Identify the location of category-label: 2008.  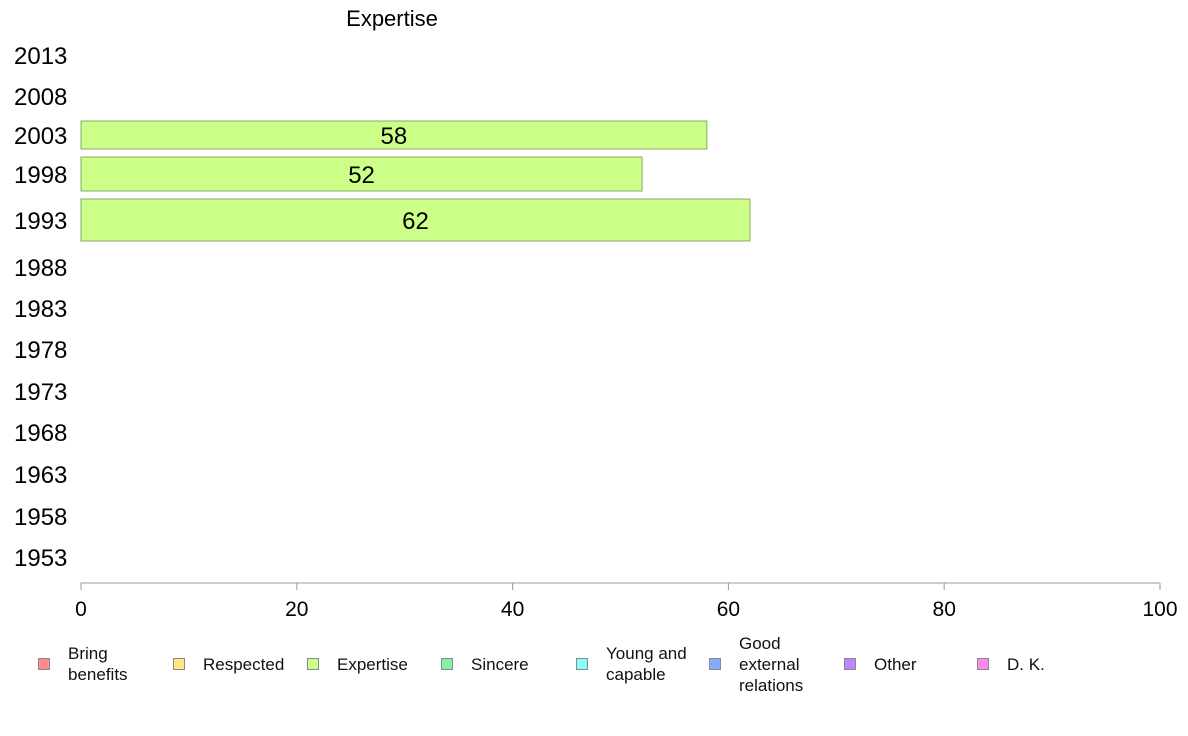
(40, 97).